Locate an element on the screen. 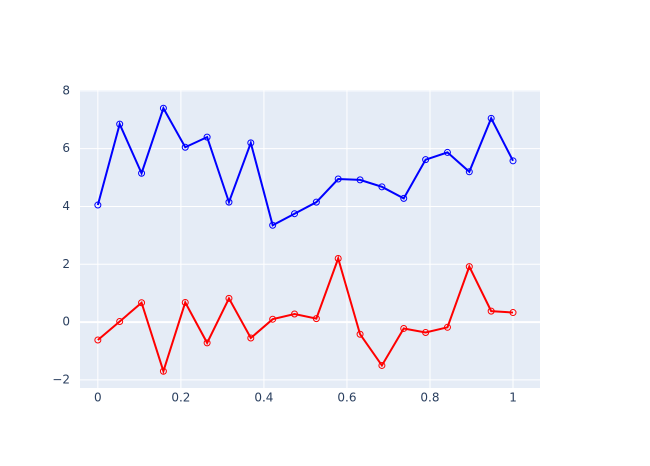 The width and height of the screenshot is (650, 466). x-tick-label: 0.2 is located at coordinates (180, 398).